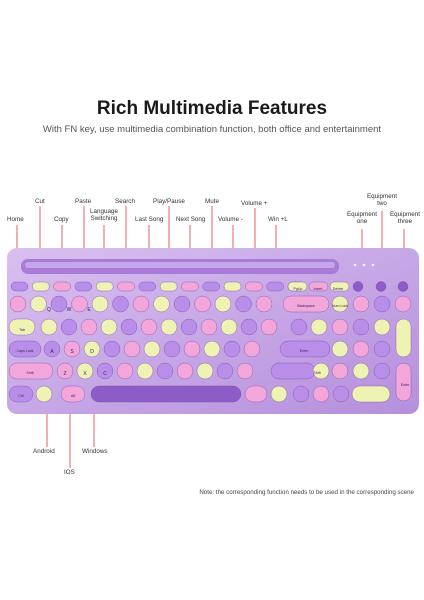 This screenshot has width=424, height=600. Describe the element at coordinates (85, 374) in the screenshot. I see `key-x-label: X` at that location.